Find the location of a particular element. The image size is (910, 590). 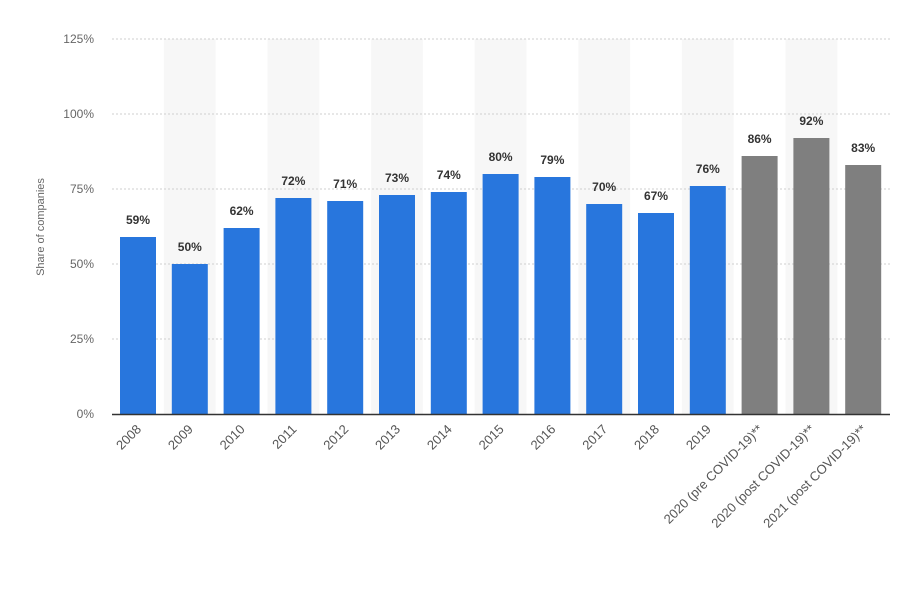

data-label: 50% is located at coordinates (190, 247).